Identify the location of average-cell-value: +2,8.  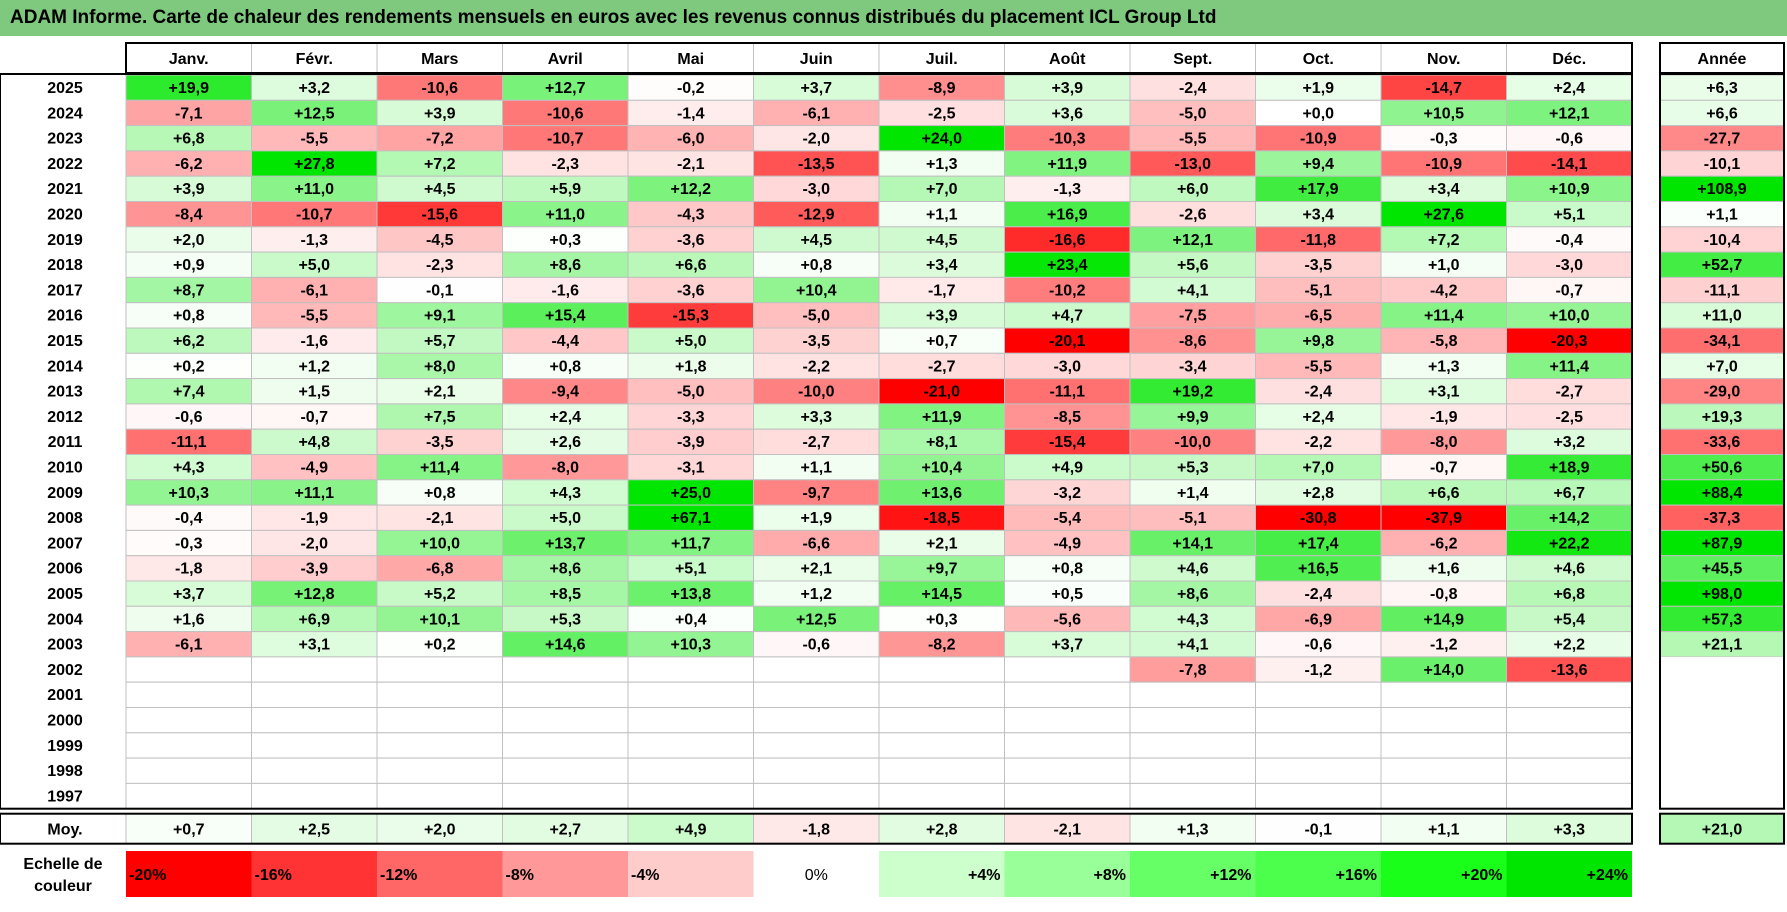
(942, 830).